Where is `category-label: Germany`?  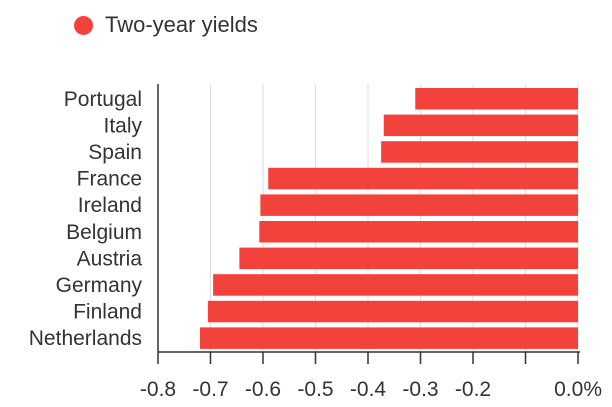
category-label: Germany is located at coordinates (99, 285).